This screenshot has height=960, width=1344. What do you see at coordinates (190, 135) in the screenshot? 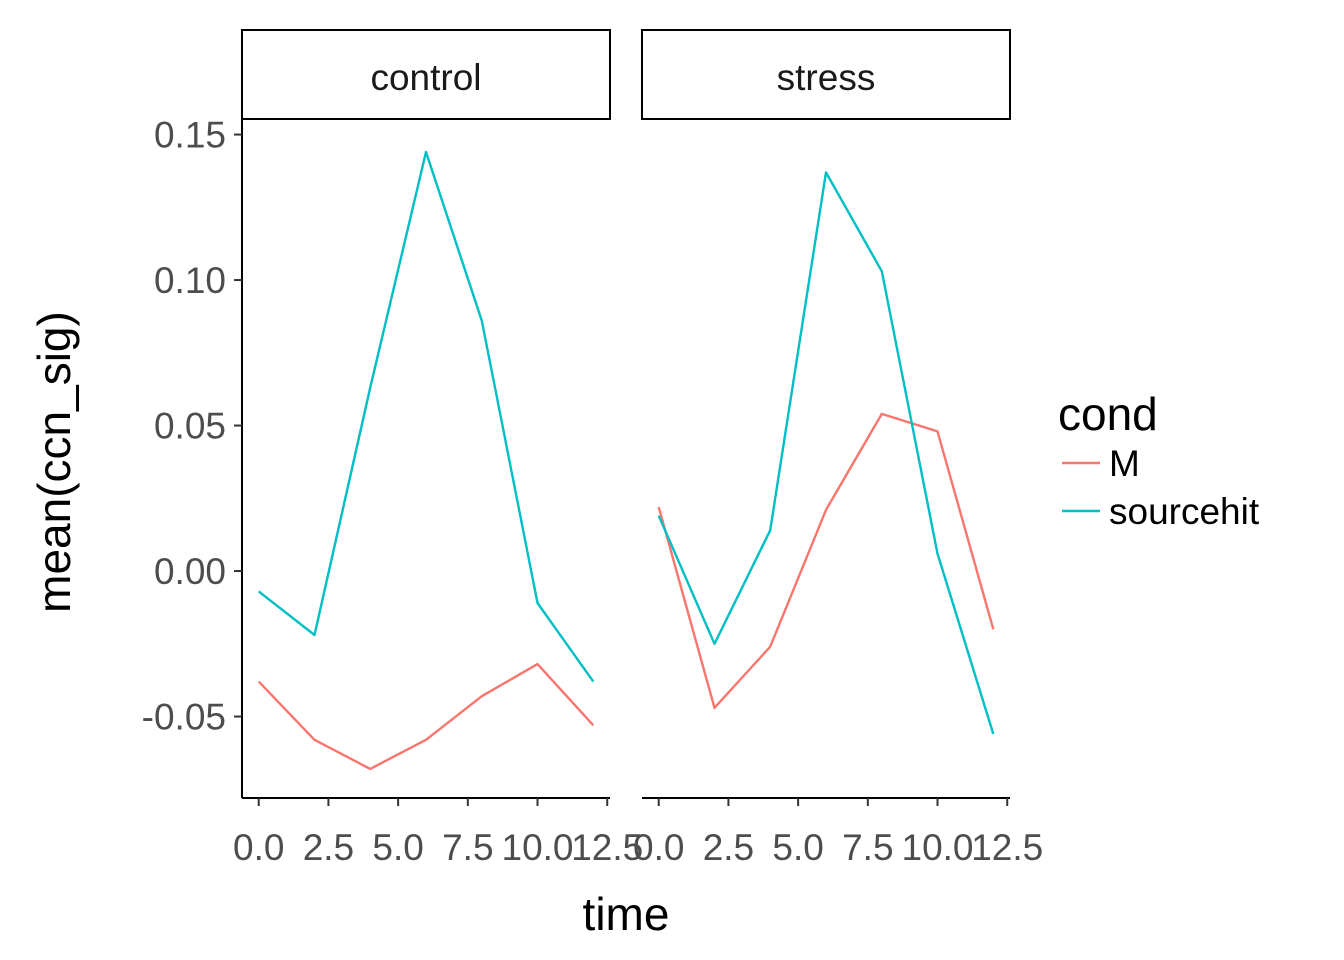
I see `y-tick-label: 0.15` at bounding box center [190, 135].